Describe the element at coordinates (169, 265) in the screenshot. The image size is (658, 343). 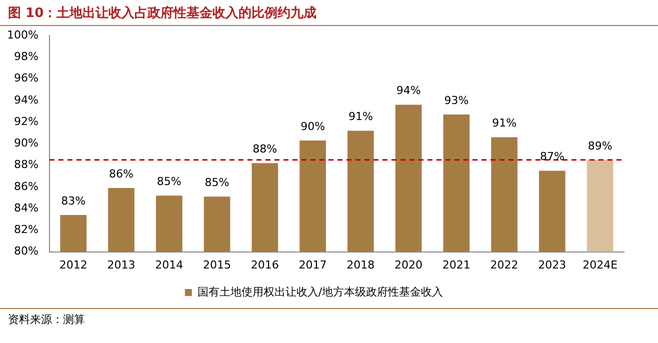
I see `x-tick-label: 2014` at that location.